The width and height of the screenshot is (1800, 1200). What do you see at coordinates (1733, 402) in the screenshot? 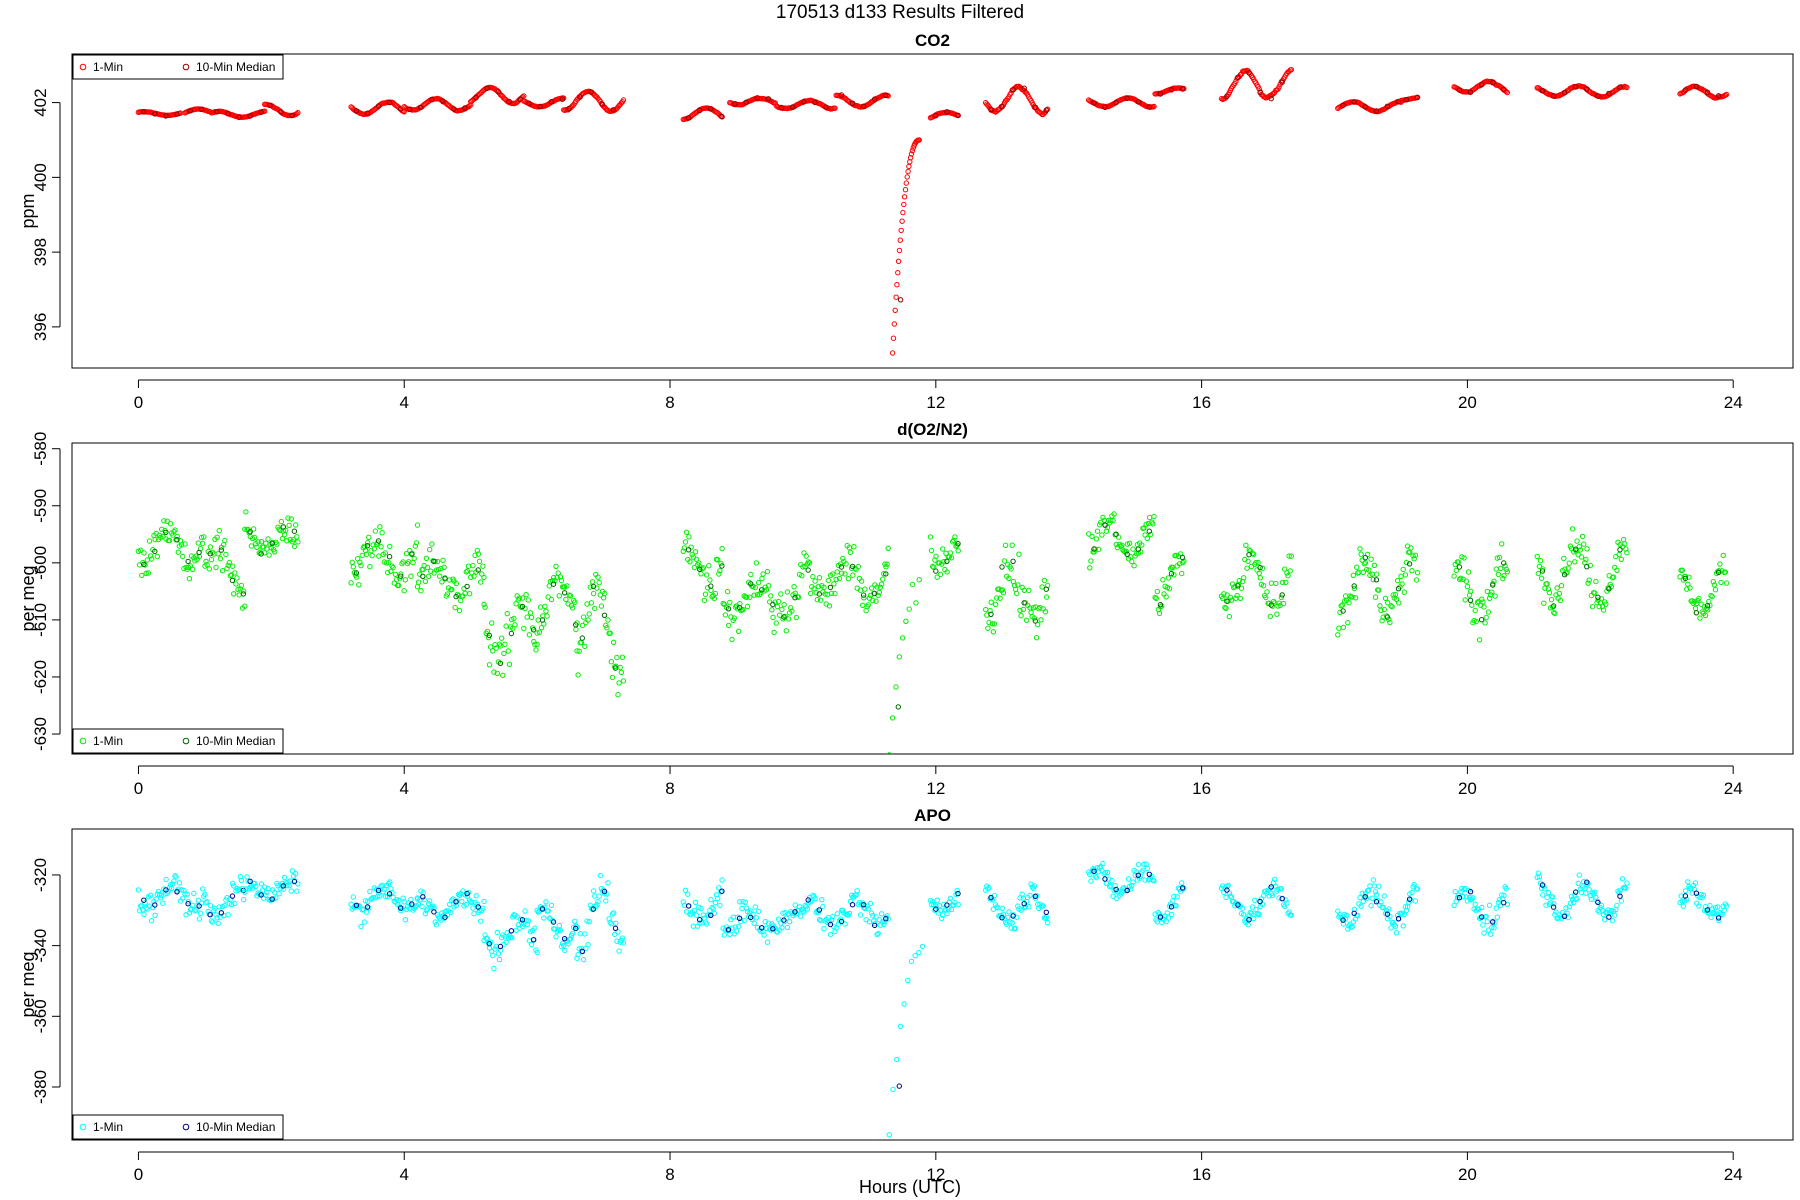
I see `x-tick-label: 24` at bounding box center [1733, 402].